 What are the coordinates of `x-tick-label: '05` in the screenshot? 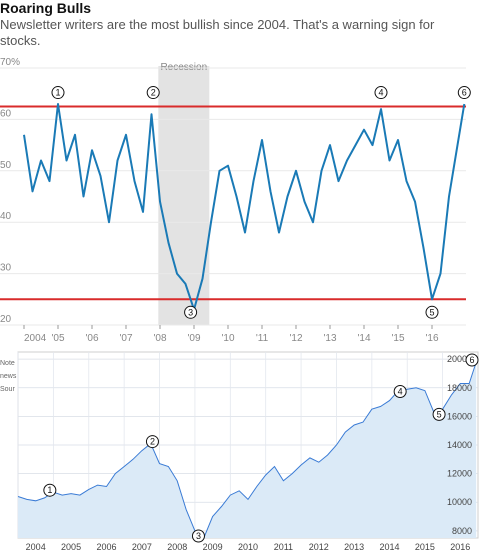 It's located at (57, 338).